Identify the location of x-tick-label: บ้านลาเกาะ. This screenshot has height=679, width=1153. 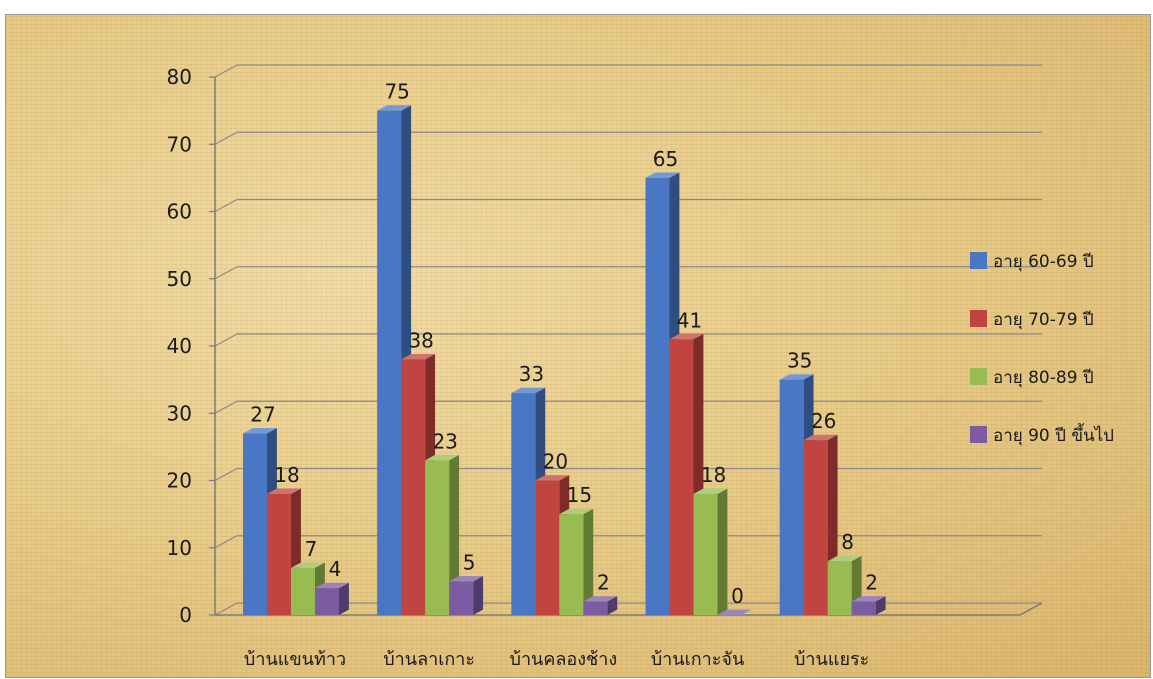
(429, 659).